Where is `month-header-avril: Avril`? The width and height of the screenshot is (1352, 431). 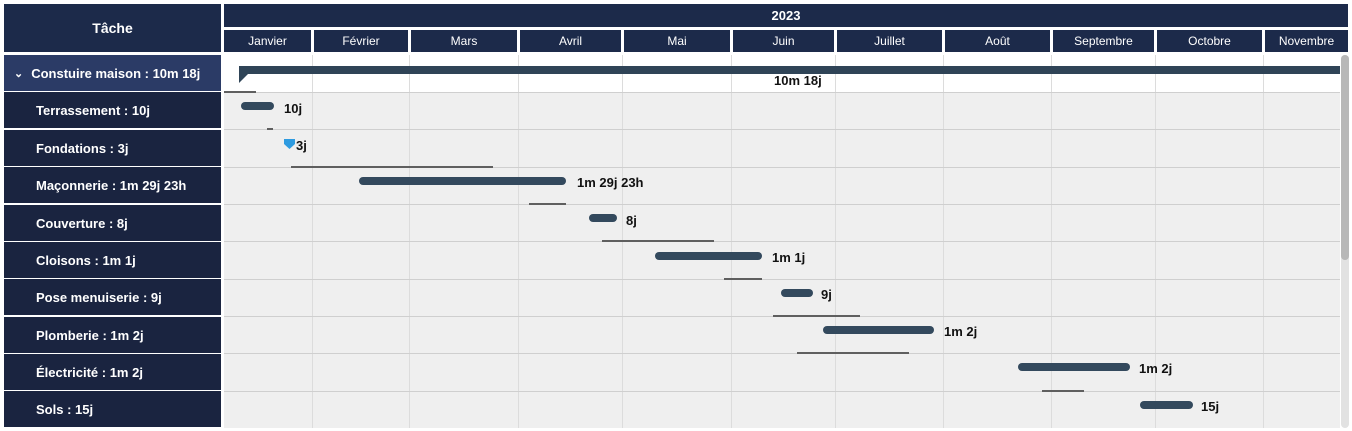 month-header-avril: Avril is located at coordinates (570, 41).